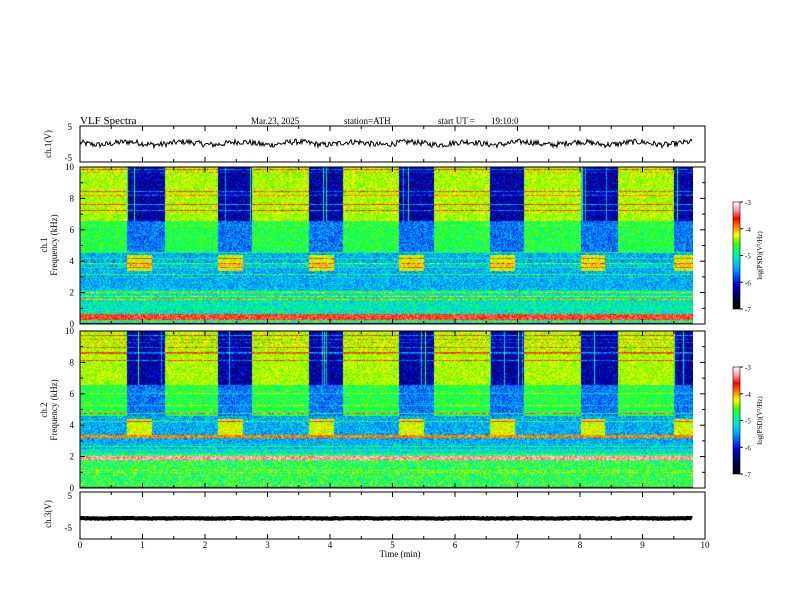 Image resolution: width=792 pixels, height=612 pixels. I want to click on ch3-waveform-panel: ch.3(V) 5 -5, so click(374, 515).